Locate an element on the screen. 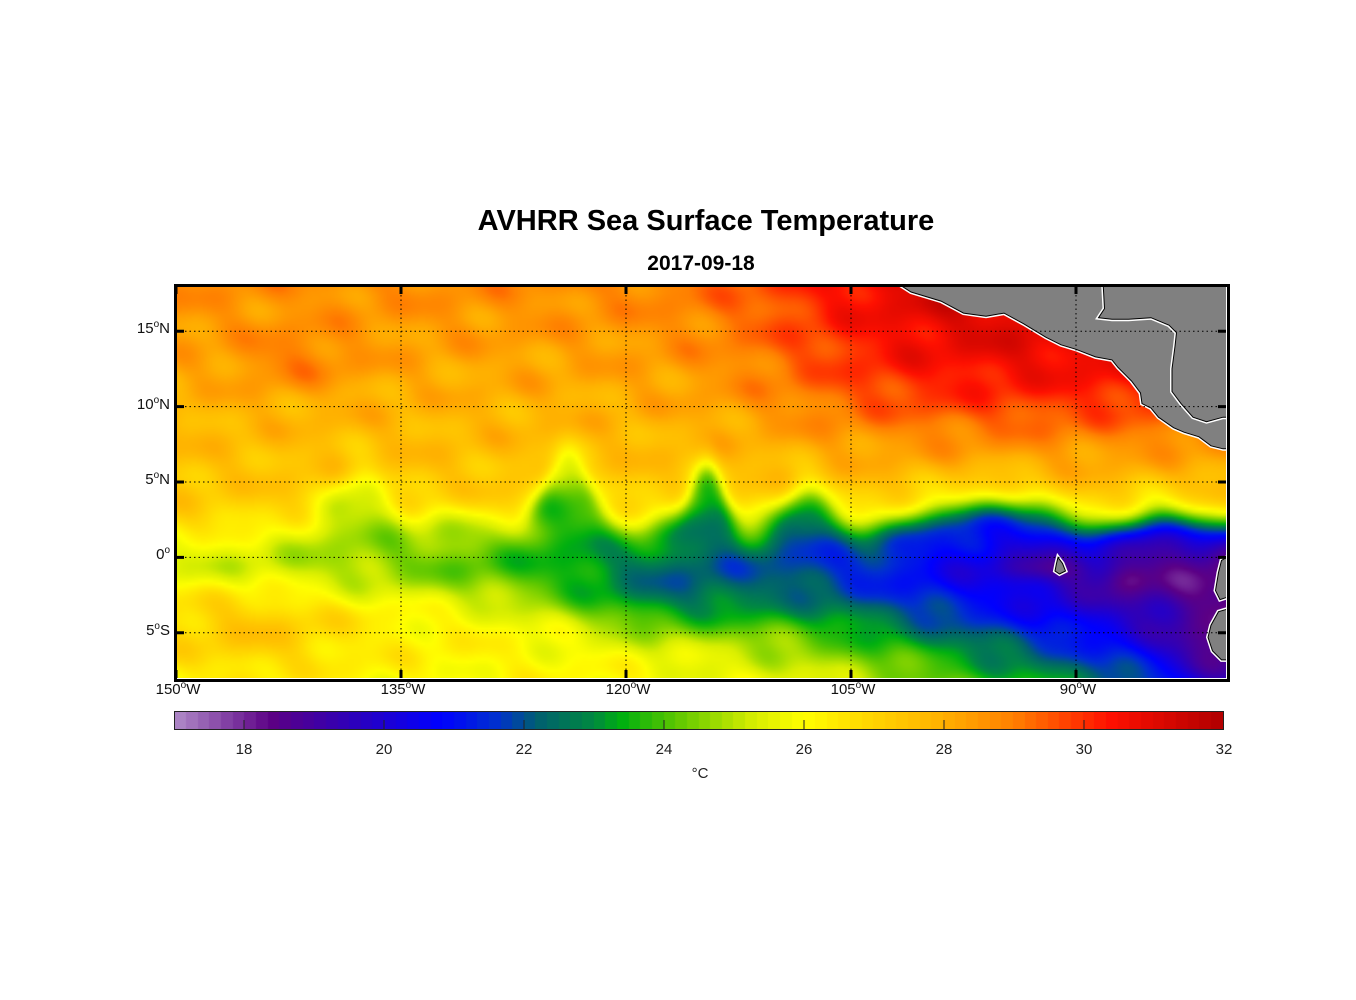  lat-tick-label: 15oN is located at coordinates (140, 328).